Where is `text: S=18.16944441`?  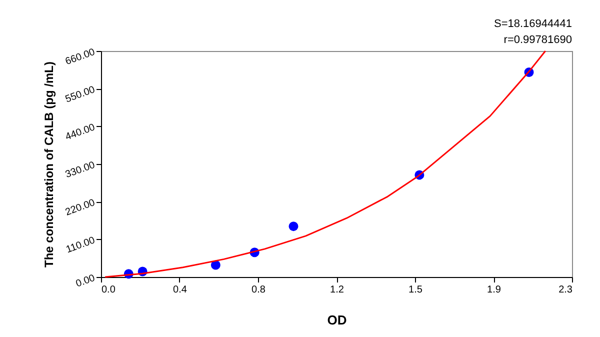
text: S=18.16944441 is located at coordinates (533, 24).